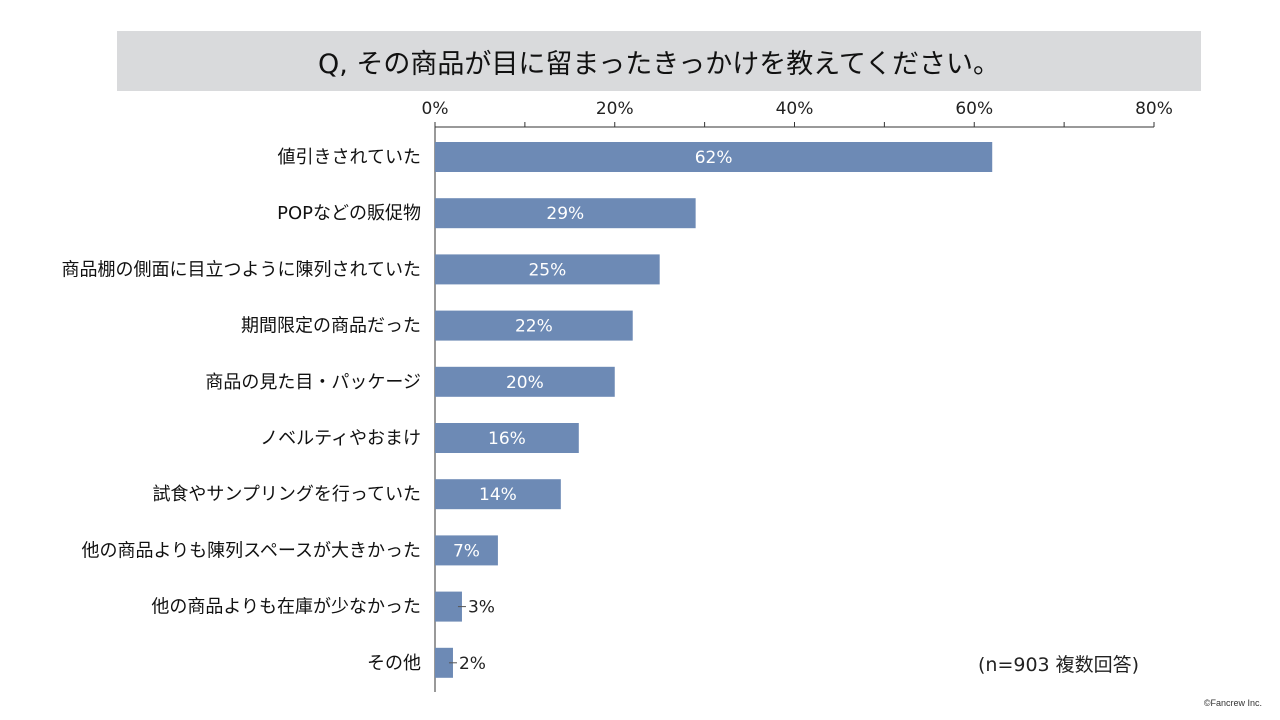 This screenshot has height=720, width=1280. What do you see at coordinates (349, 213) in the screenshot?
I see `category-label: POPなどの販促物` at bounding box center [349, 213].